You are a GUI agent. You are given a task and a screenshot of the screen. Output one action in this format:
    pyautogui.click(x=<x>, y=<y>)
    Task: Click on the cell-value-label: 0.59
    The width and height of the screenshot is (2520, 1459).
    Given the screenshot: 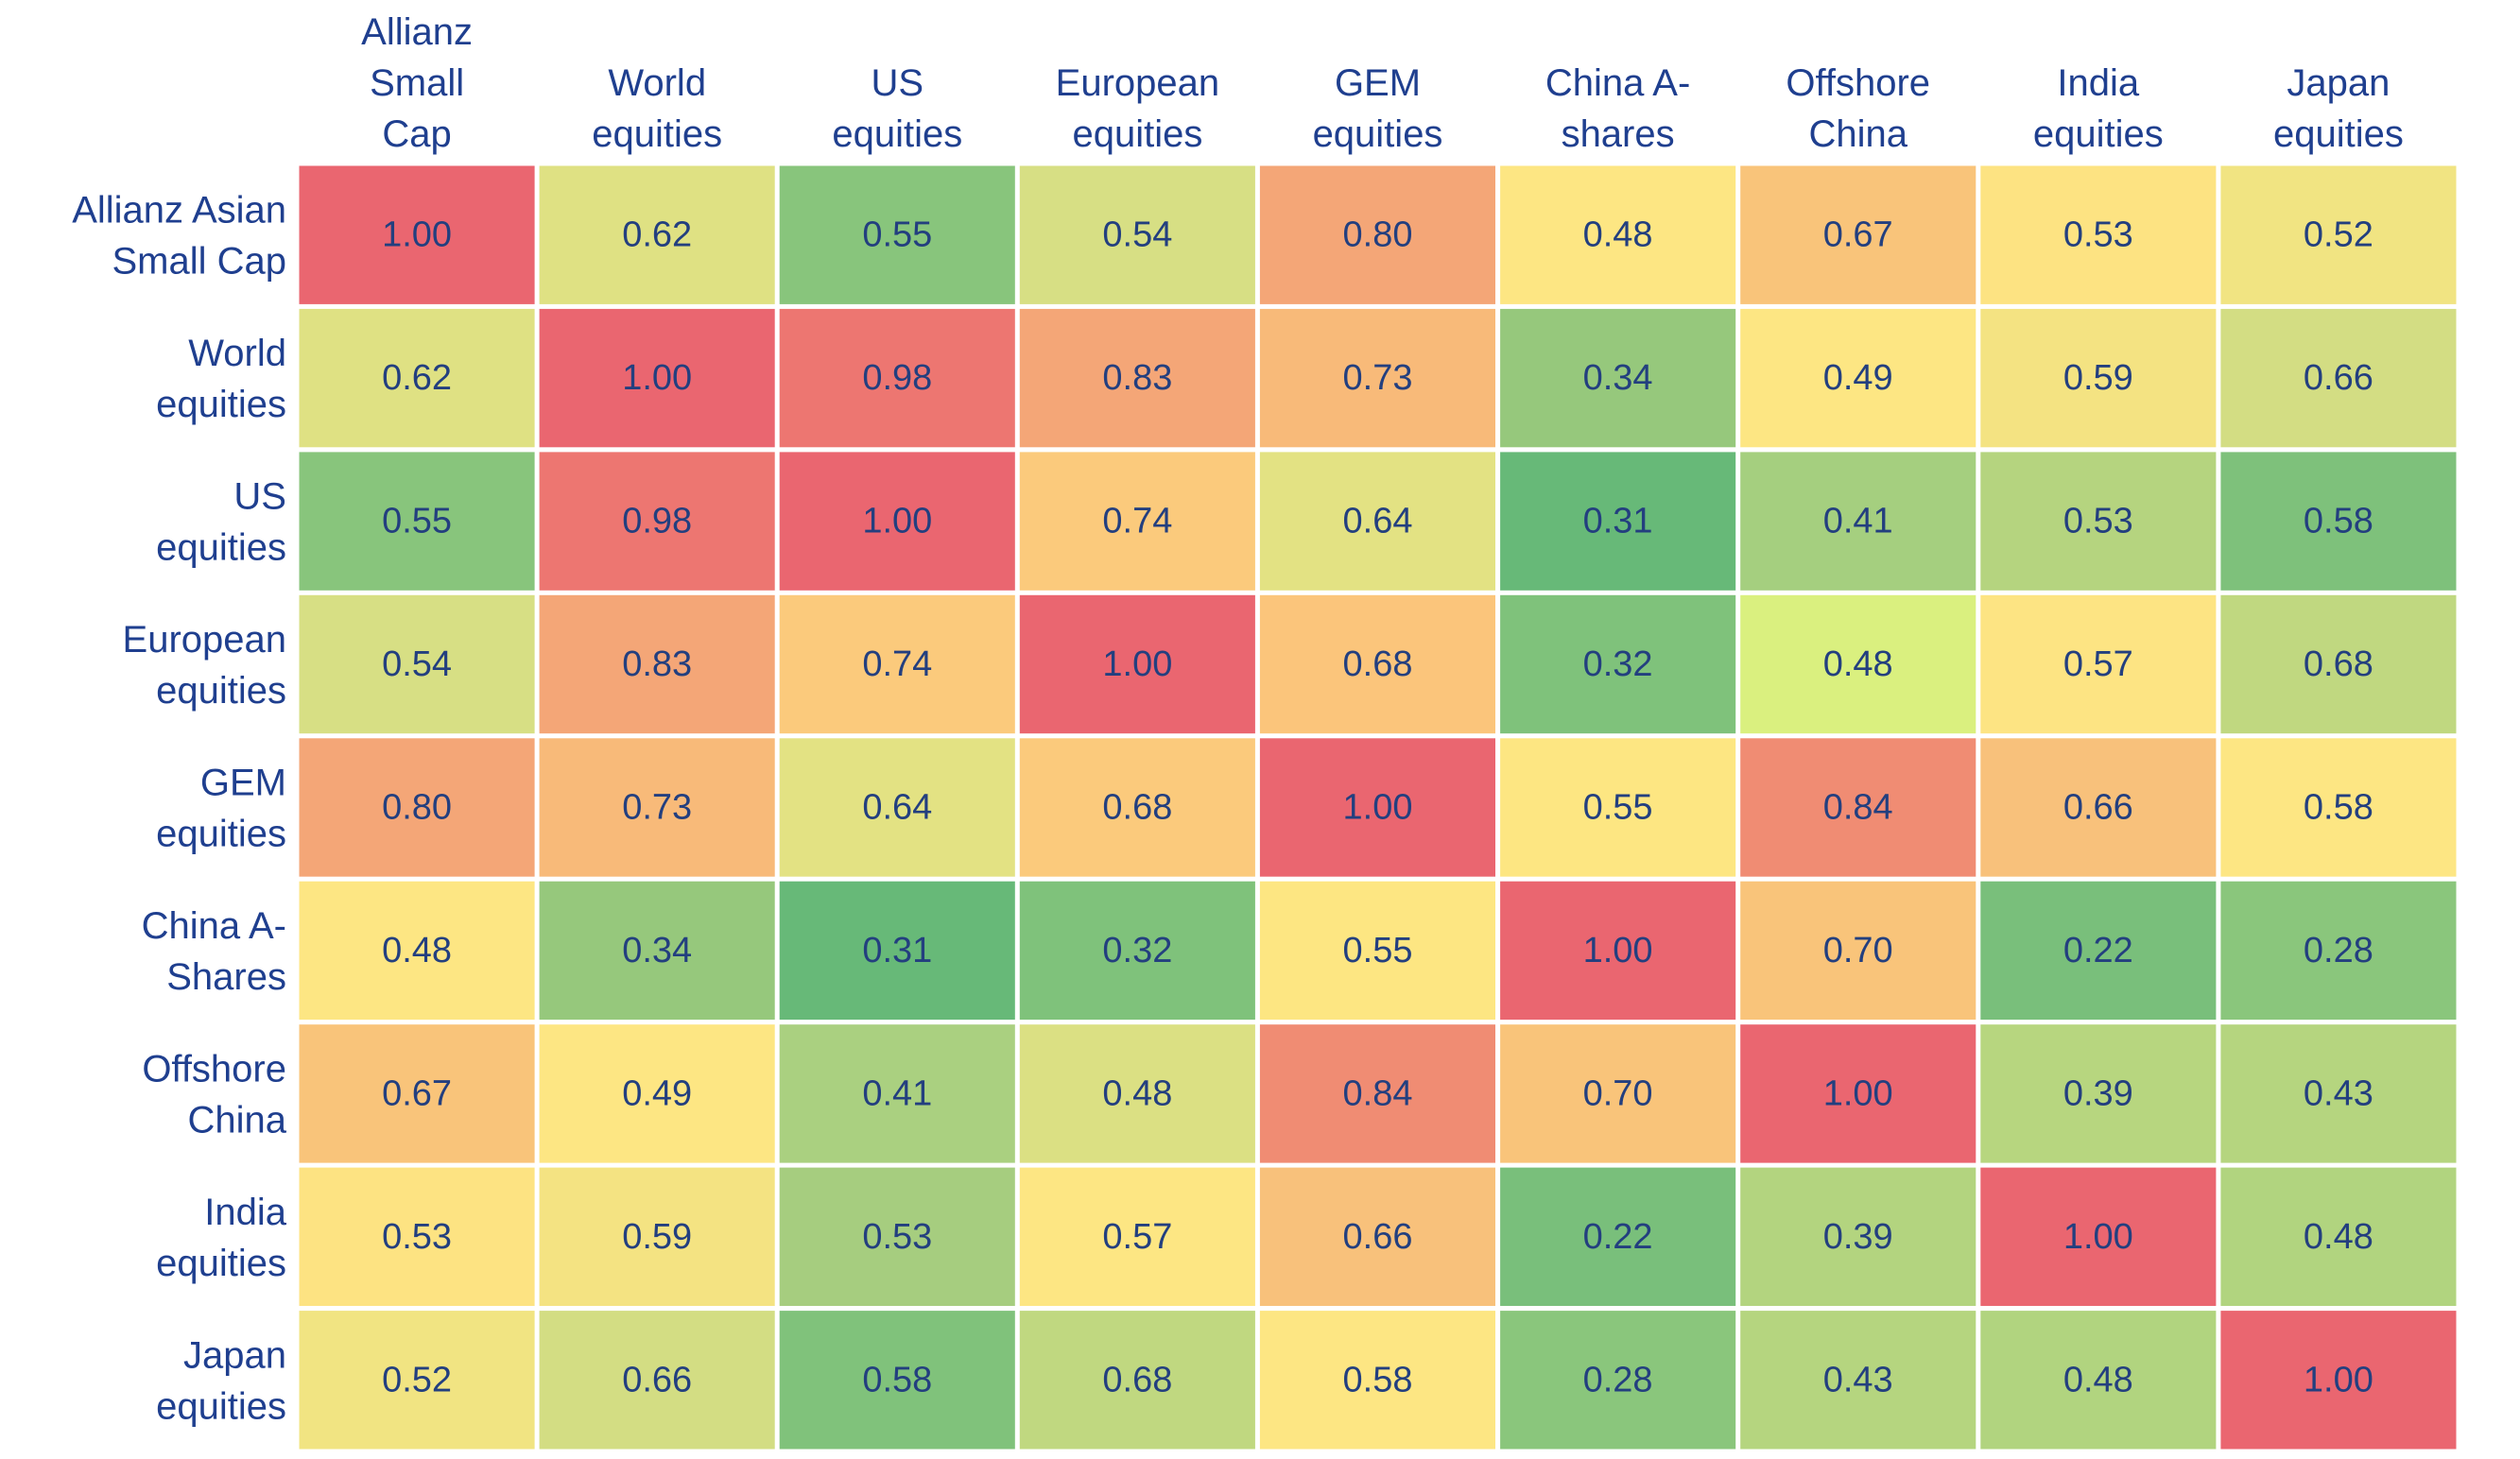 What is the action you would take?
    pyautogui.click(x=657, y=1237)
    